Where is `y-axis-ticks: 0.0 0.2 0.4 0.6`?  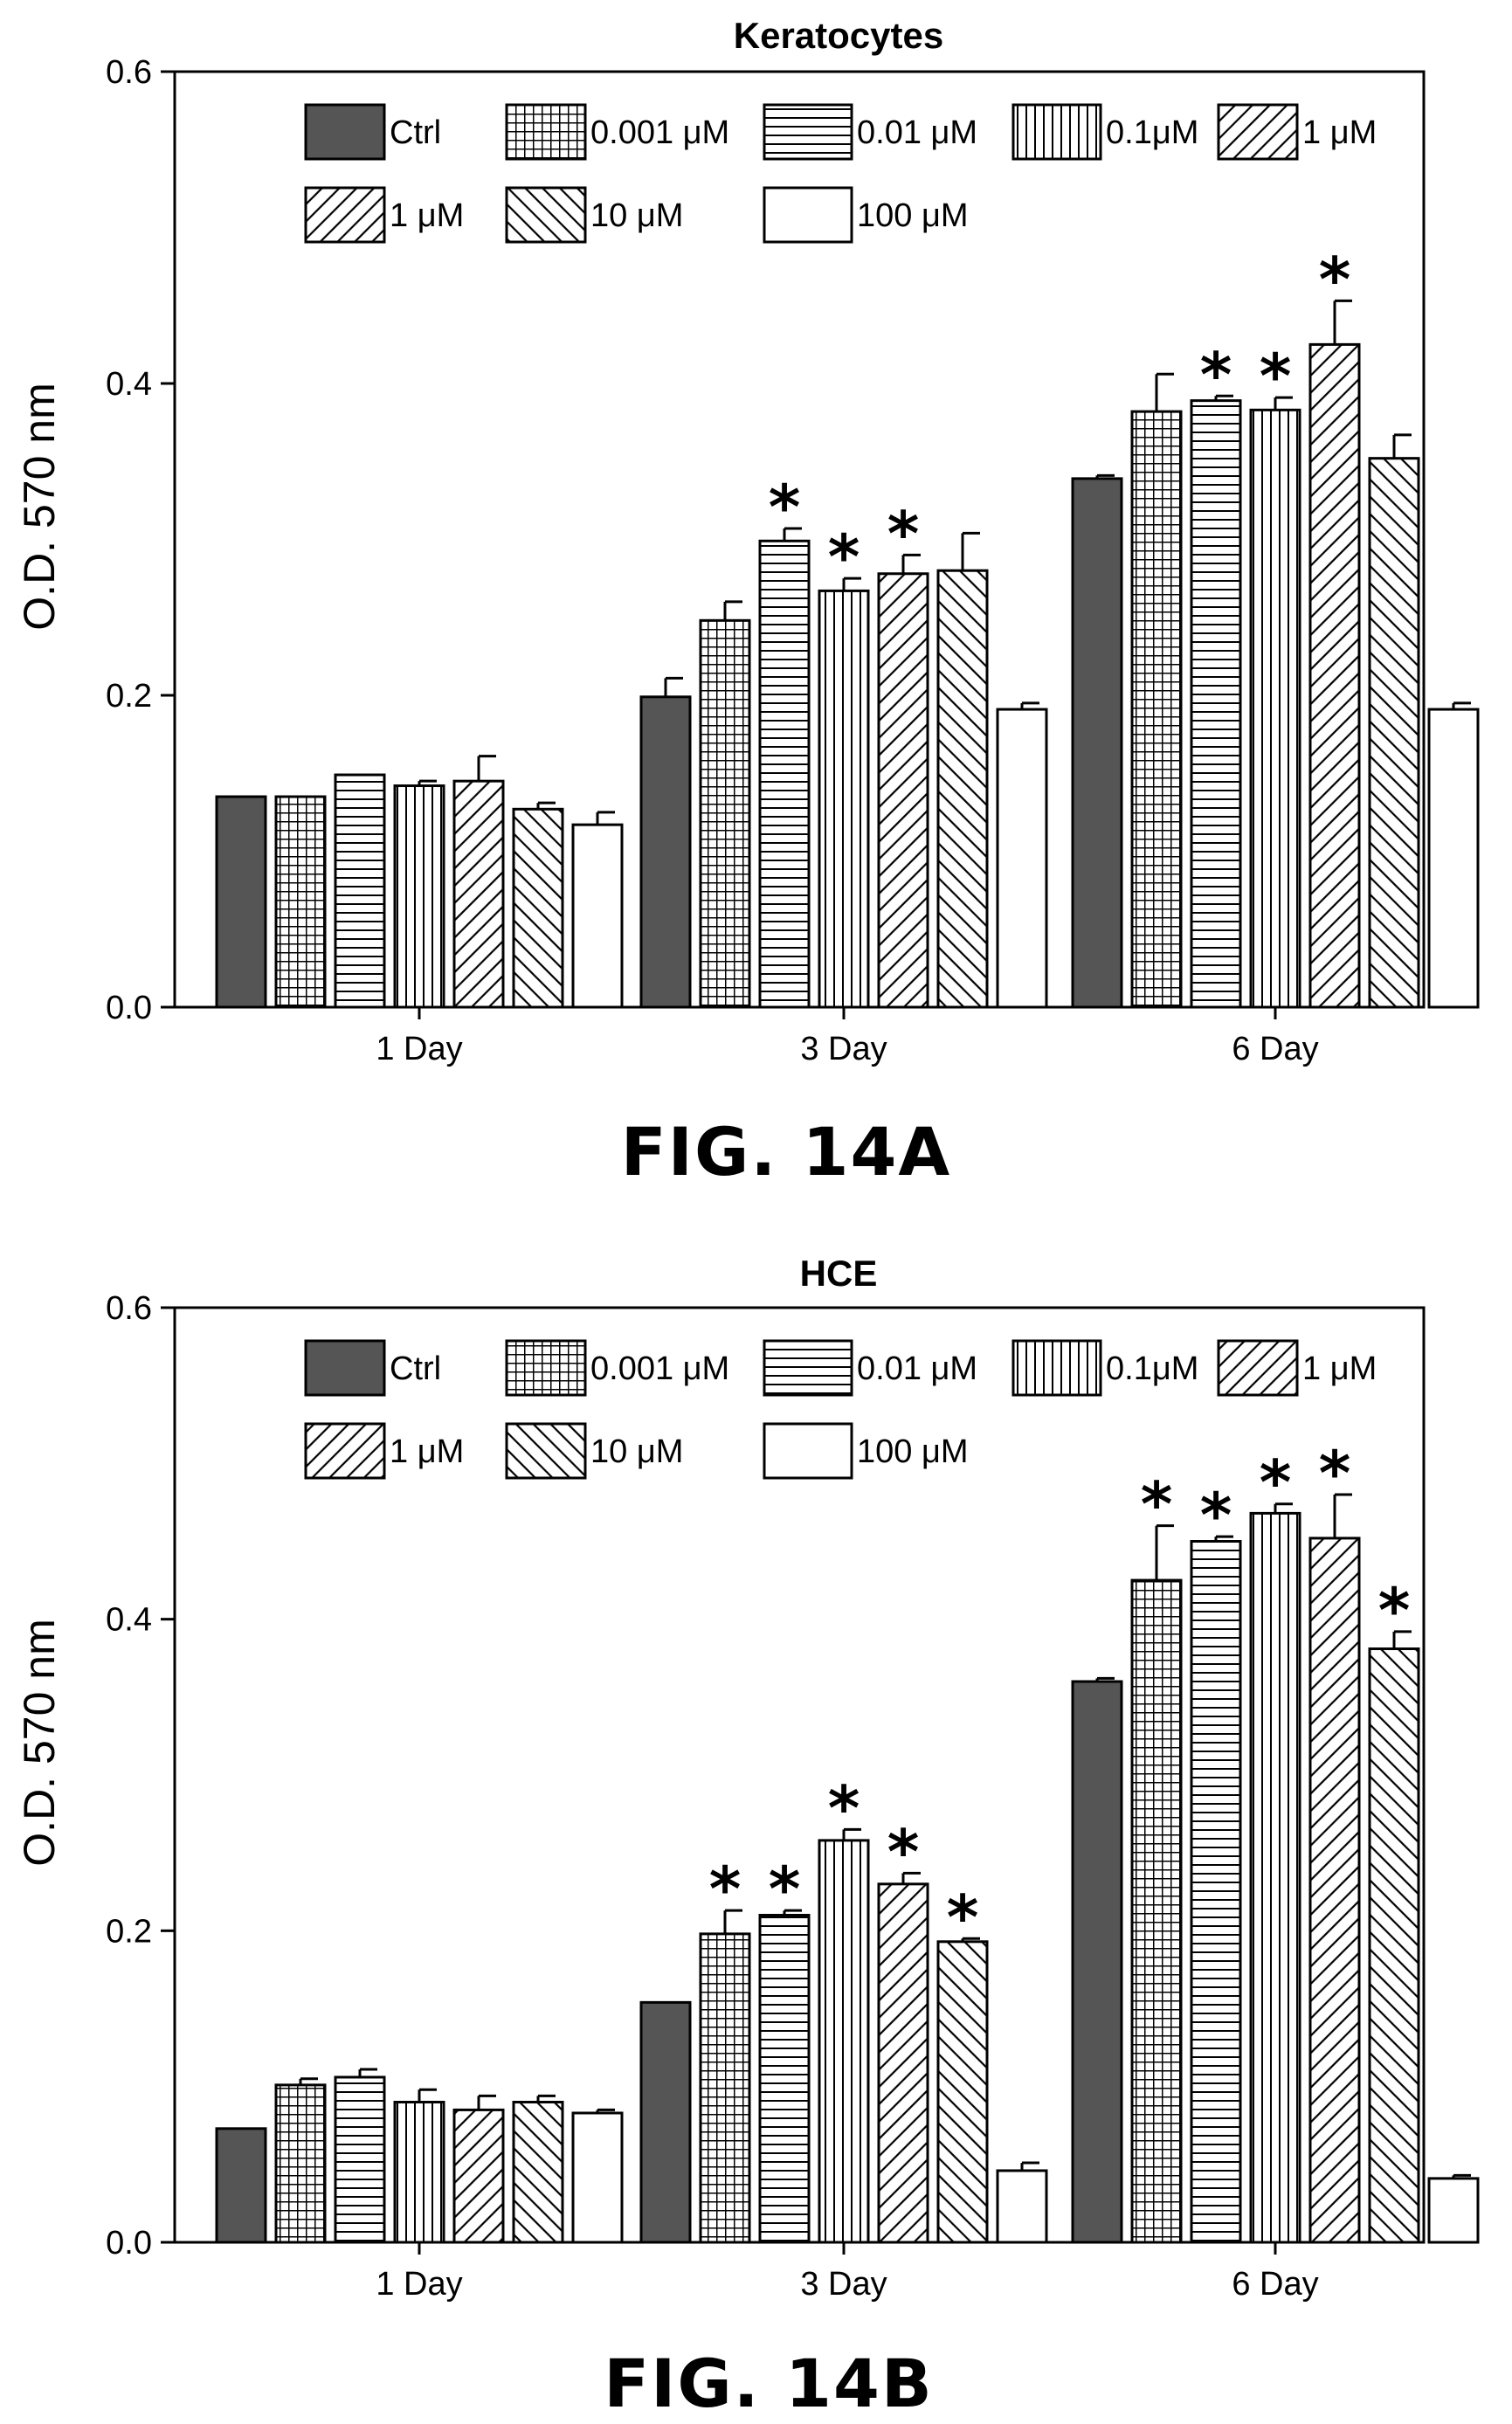
y-axis-ticks: 0.0 0.2 0.4 0.6 is located at coordinates (140, 540).